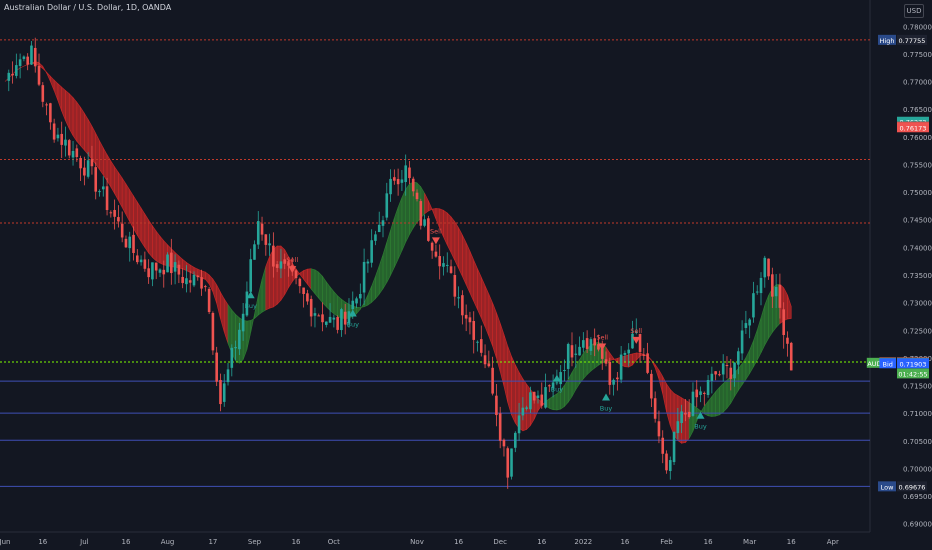  What do you see at coordinates (917, 221) in the screenshot?
I see `y-tick-label: 0.74500` at bounding box center [917, 221].